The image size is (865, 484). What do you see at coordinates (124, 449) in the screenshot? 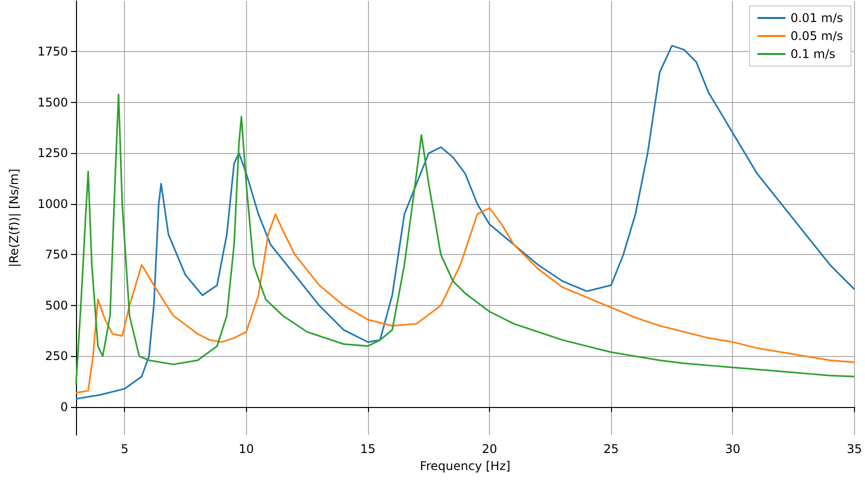
I see `x-tick-label: 5` at bounding box center [124, 449].